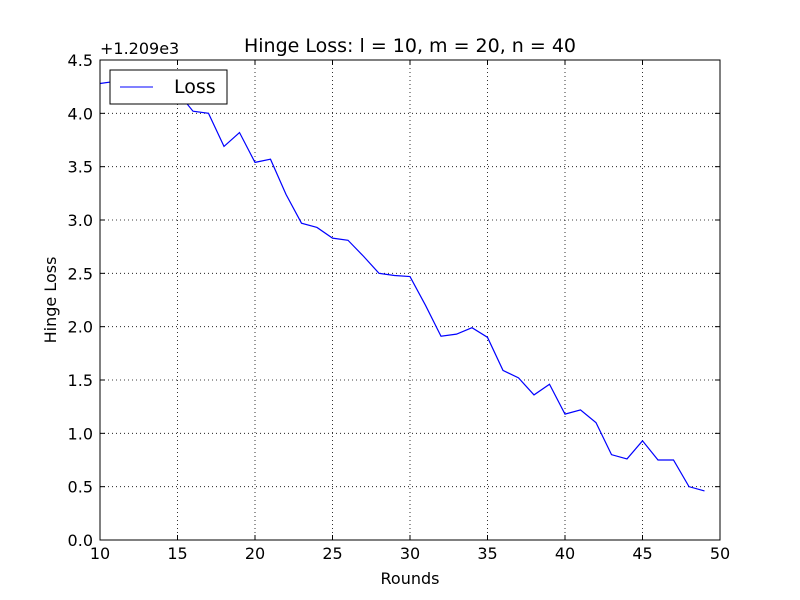 The height and width of the screenshot is (600, 800). What do you see at coordinates (410, 46) in the screenshot?
I see `chart-title: Hinge Loss: l = 10, m = 20, n = 40` at bounding box center [410, 46].